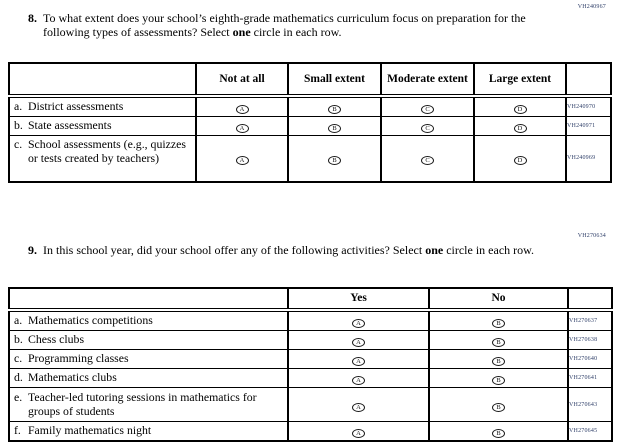 This screenshot has width=620, height=446. Describe the element at coordinates (241, 32) in the screenshot. I see `question-8-bold-word: one` at that location.